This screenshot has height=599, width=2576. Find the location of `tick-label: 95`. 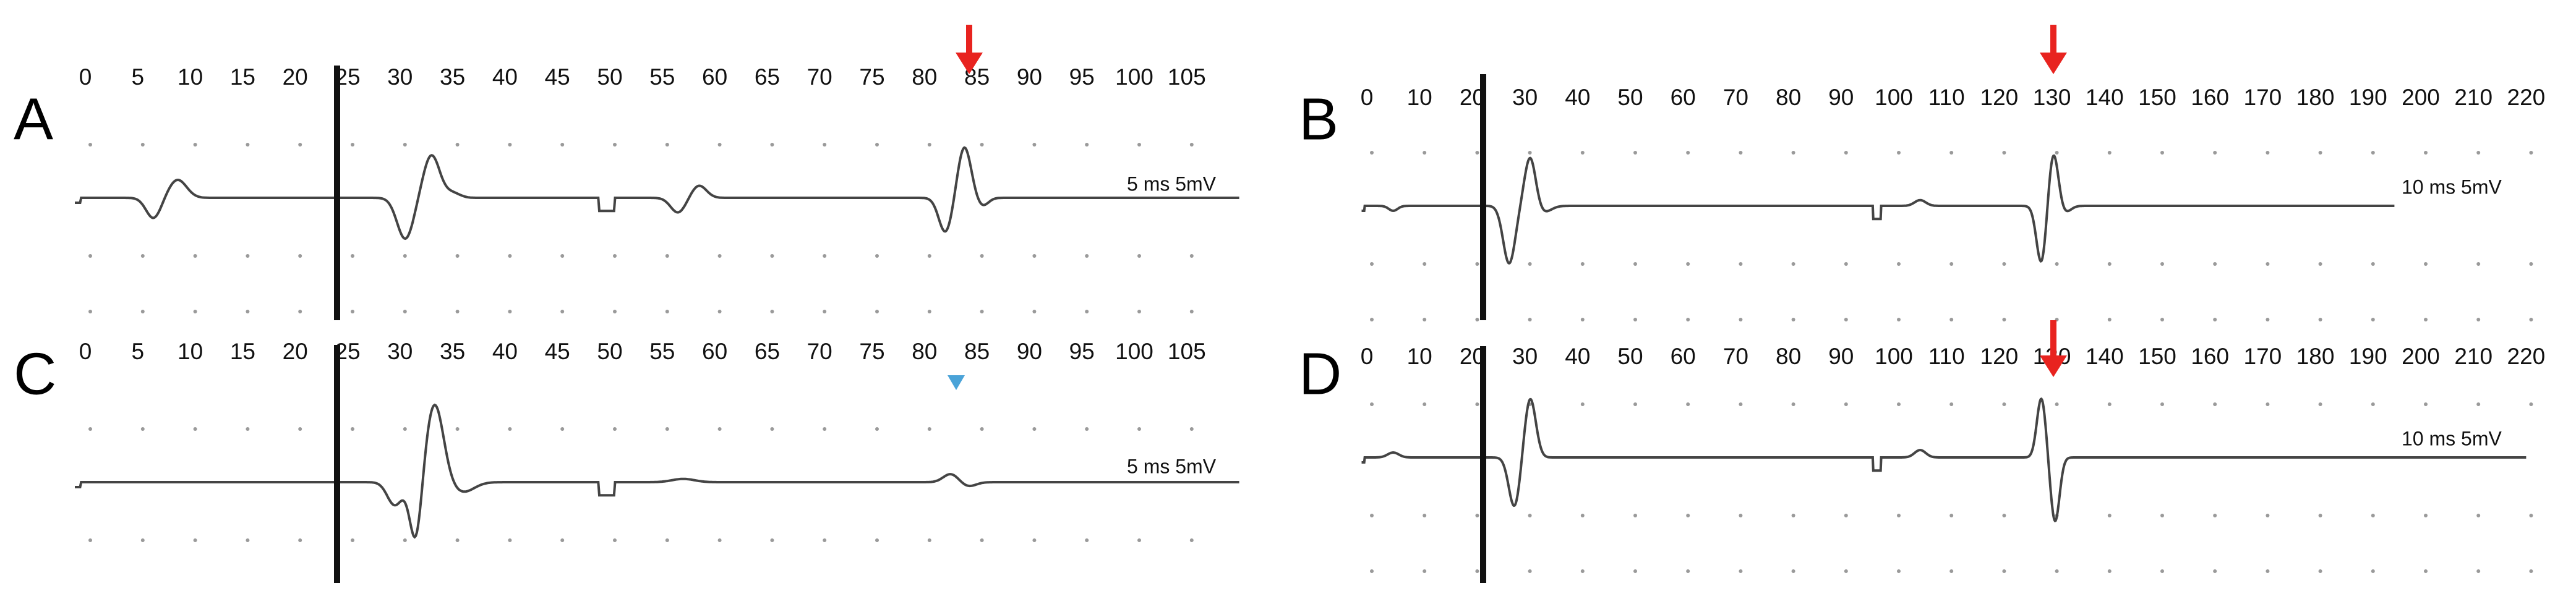

tick-label: 95 is located at coordinates (1082, 351).